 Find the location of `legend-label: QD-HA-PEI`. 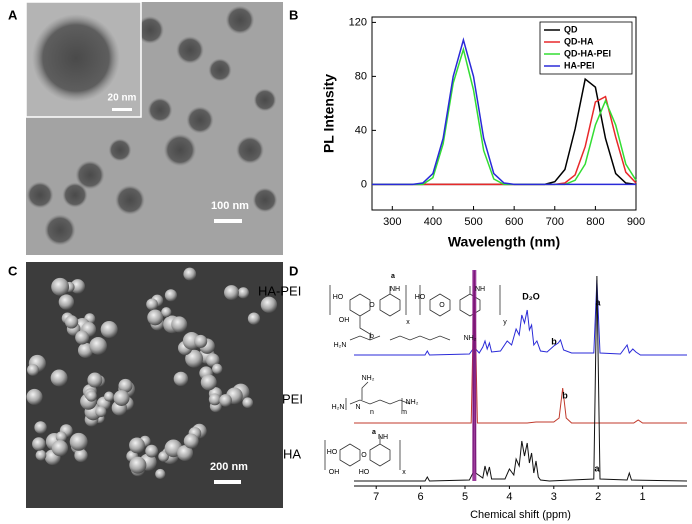

legend-label: QD-HA-PEI is located at coordinates (587, 53).